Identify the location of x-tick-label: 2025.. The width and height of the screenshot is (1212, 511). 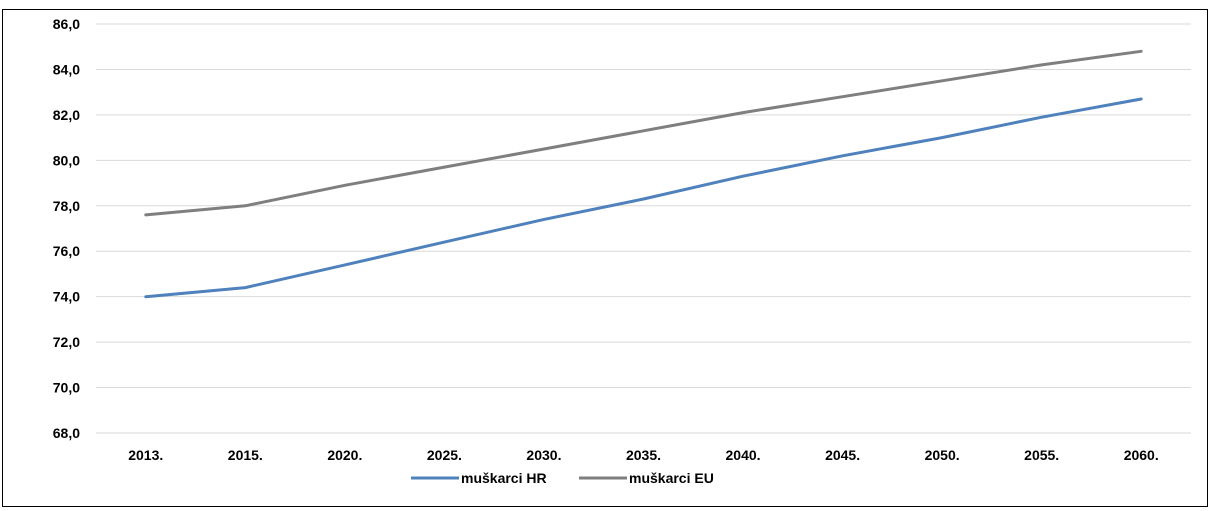
(444, 455).